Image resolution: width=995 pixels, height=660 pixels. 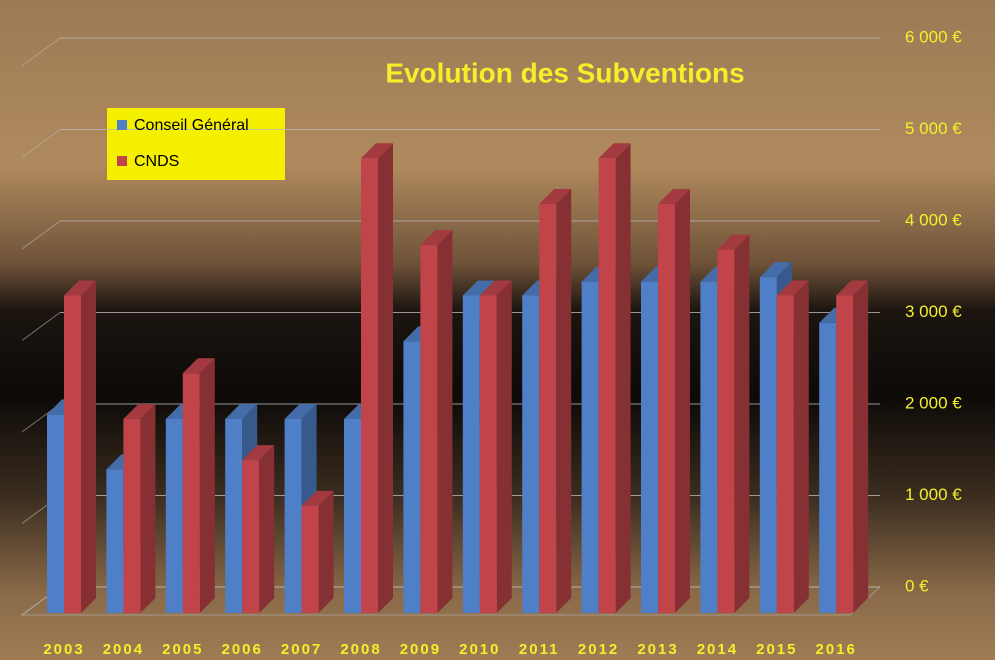 What do you see at coordinates (182, 649) in the screenshot?
I see `x-tick-label: 2005` at bounding box center [182, 649].